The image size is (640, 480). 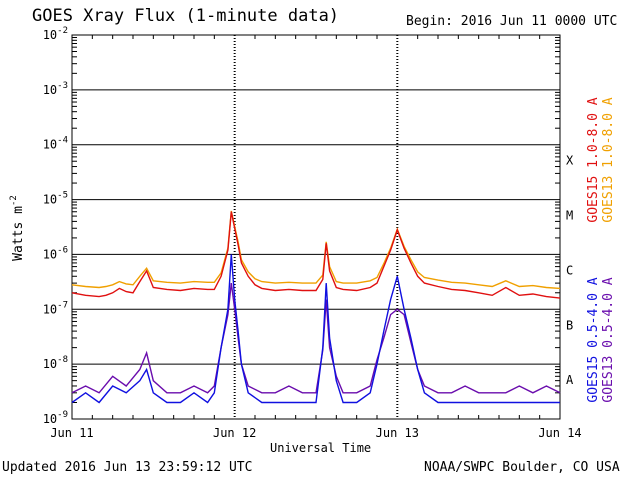 I want to click on flare-class-label: X, so click(x=570, y=161).